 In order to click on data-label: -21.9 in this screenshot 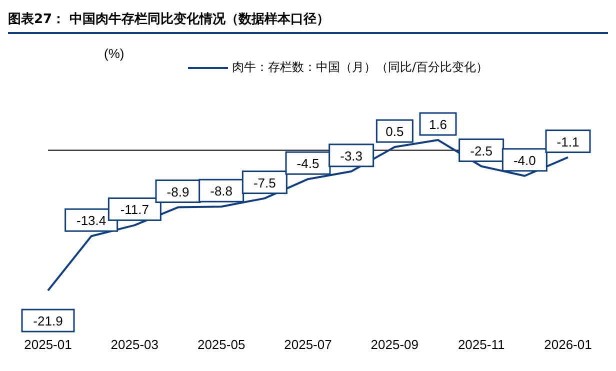, I will do `click(48, 321)`.